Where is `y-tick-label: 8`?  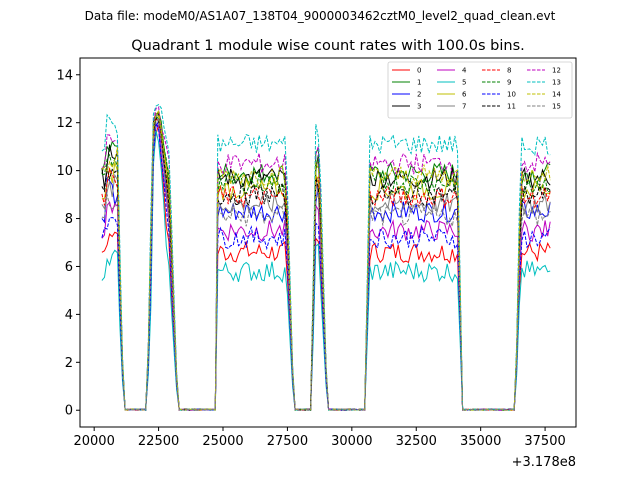
y-tick-label: 8 is located at coordinates (69, 219).